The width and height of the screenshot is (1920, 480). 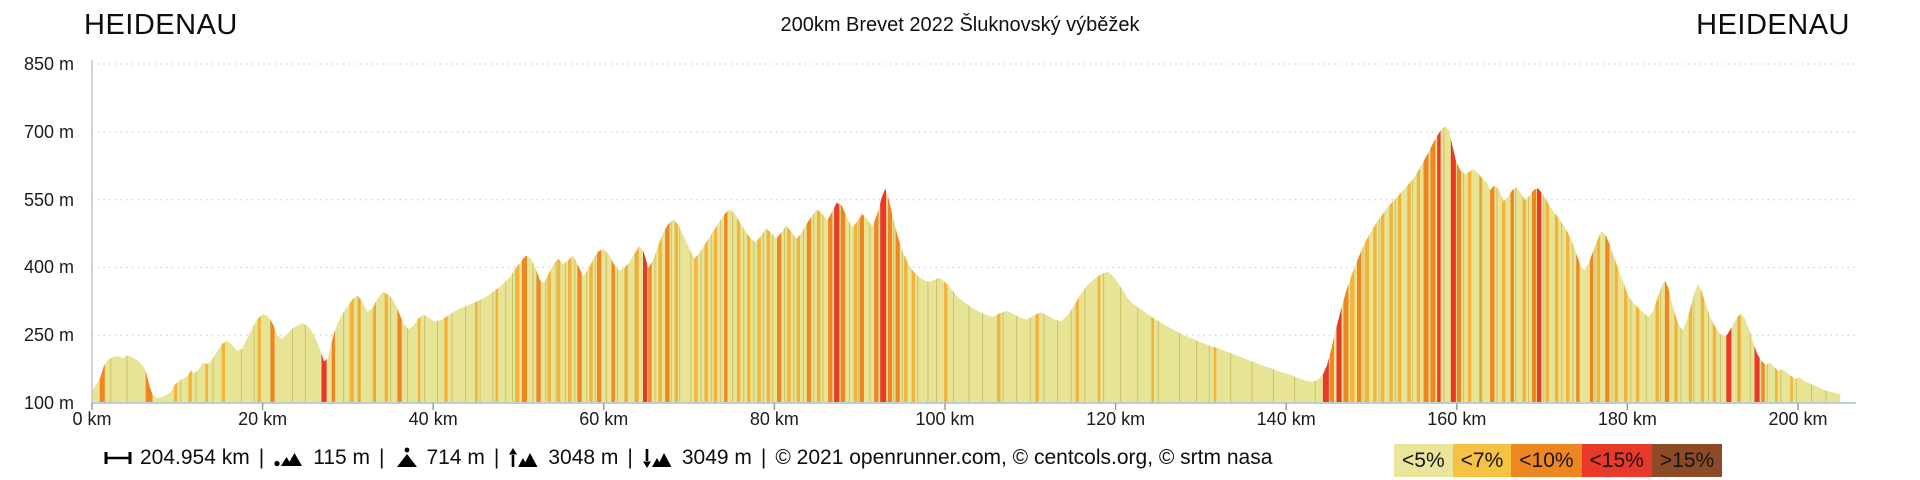 What do you see at coordinates (407, 458) in the screenshot?
I see `max-altitude-icon` at bounding box center [407, 458].